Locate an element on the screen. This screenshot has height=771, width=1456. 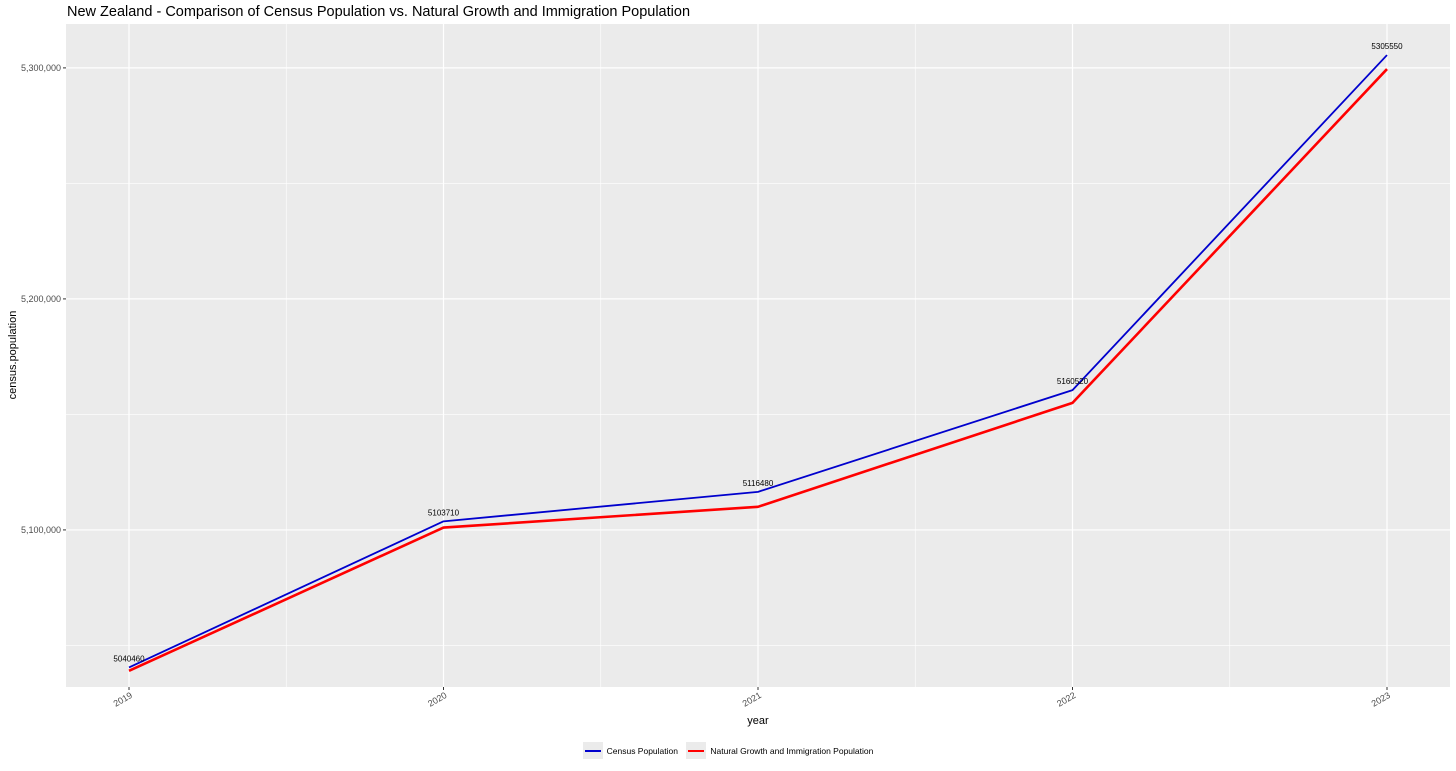
legend-label-census: Census Population is located at coordinates (642, 750).